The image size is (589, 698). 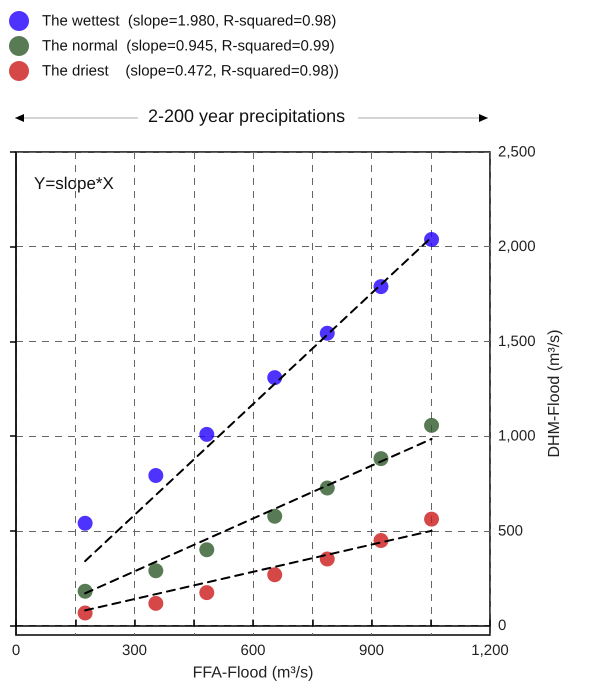 What do you see at coordinates (74, 183) in the screenshot?
I see `annotation: Y=slope*X` at bounding box center [74, 183].